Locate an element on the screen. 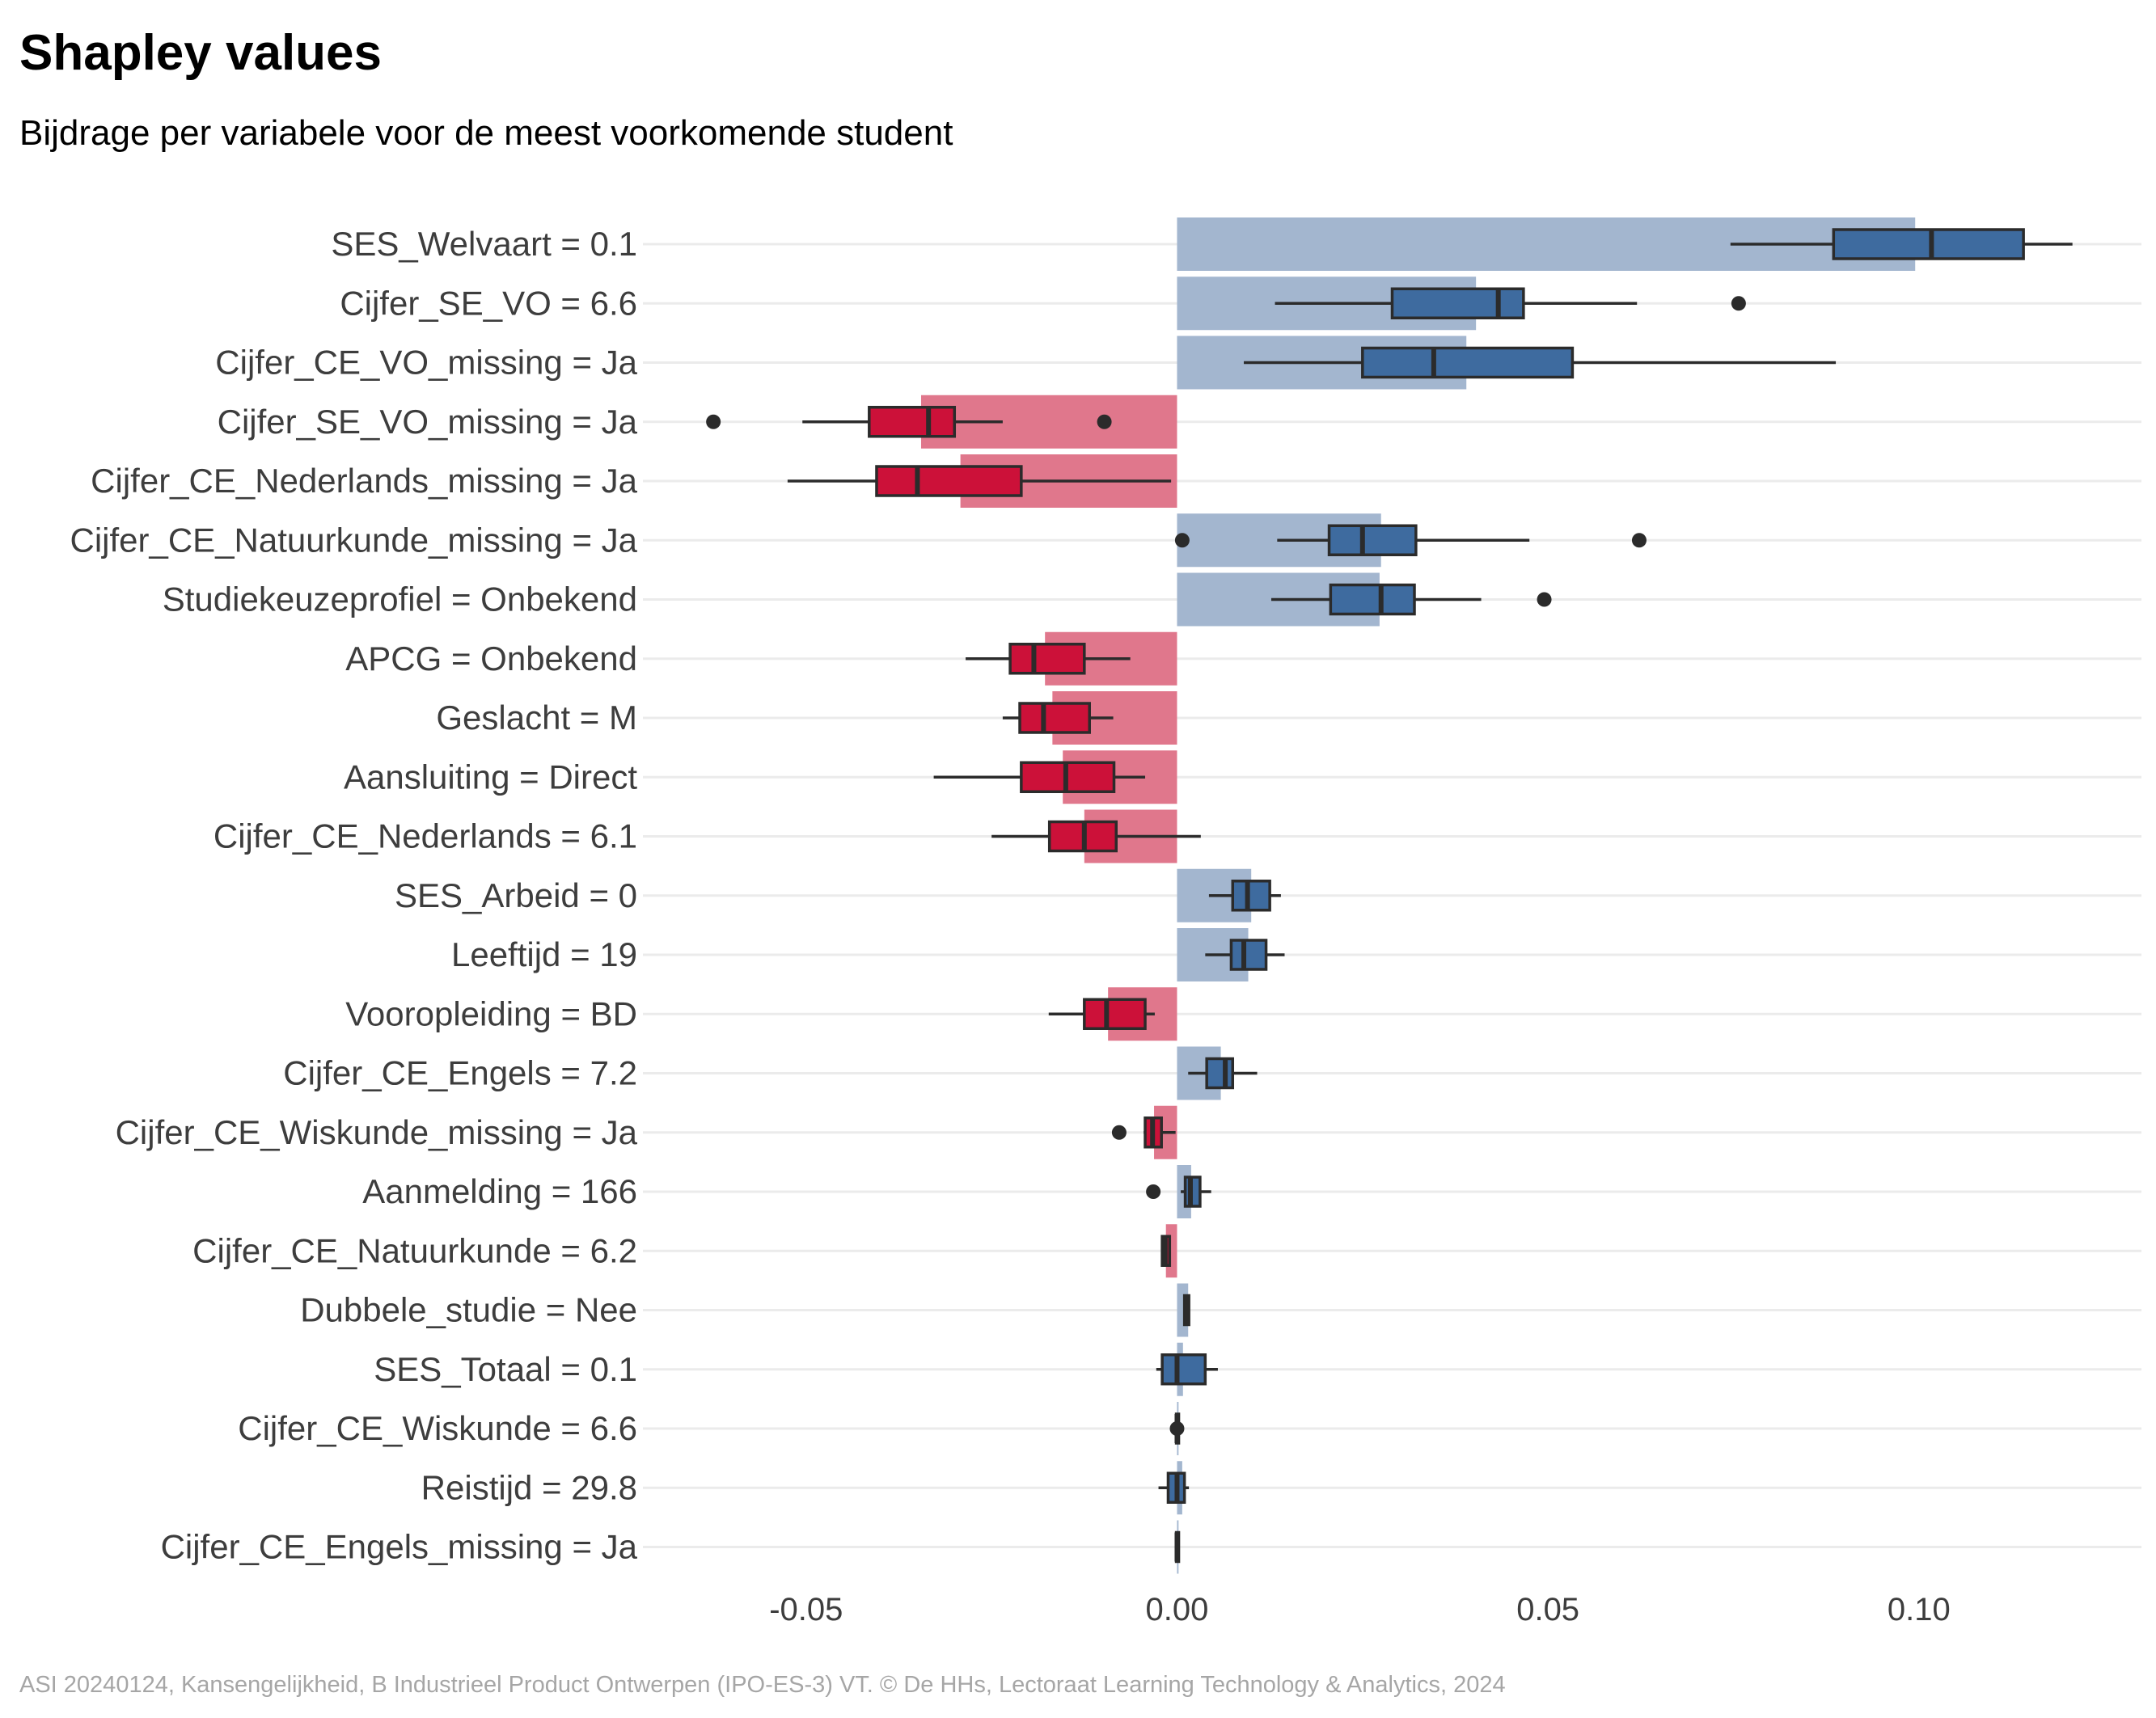 The width and height of the screenshot is (2156, 1718). y-label: Dubbele_studie = Nee is located at coordinates (468, 1310).